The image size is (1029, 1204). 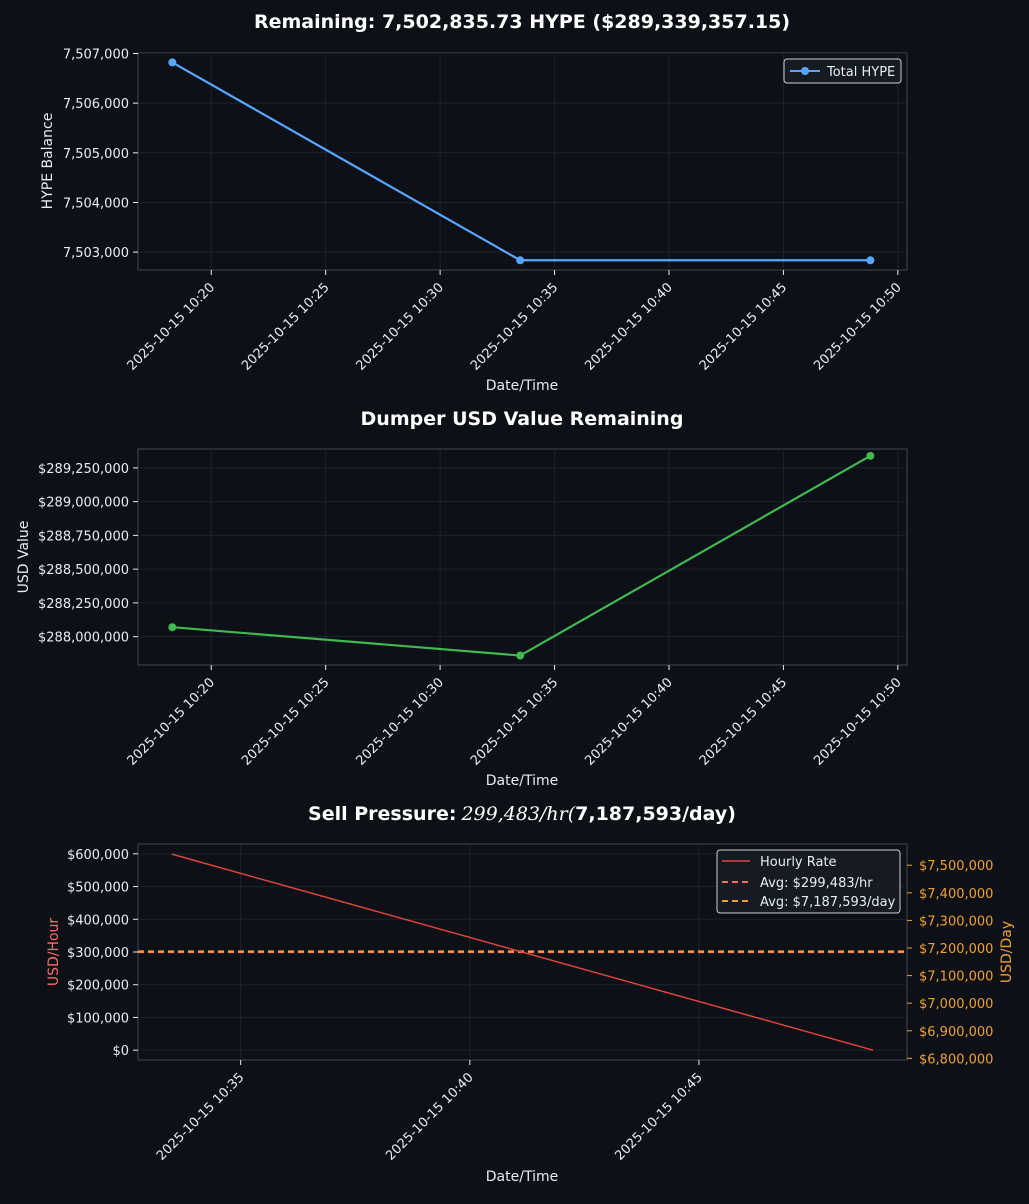 What do you see at coordinates (956, 977) in the screenshot?
I see `chart3-y2-tick-label: $7,100,000` at bounding box center [956, 977].